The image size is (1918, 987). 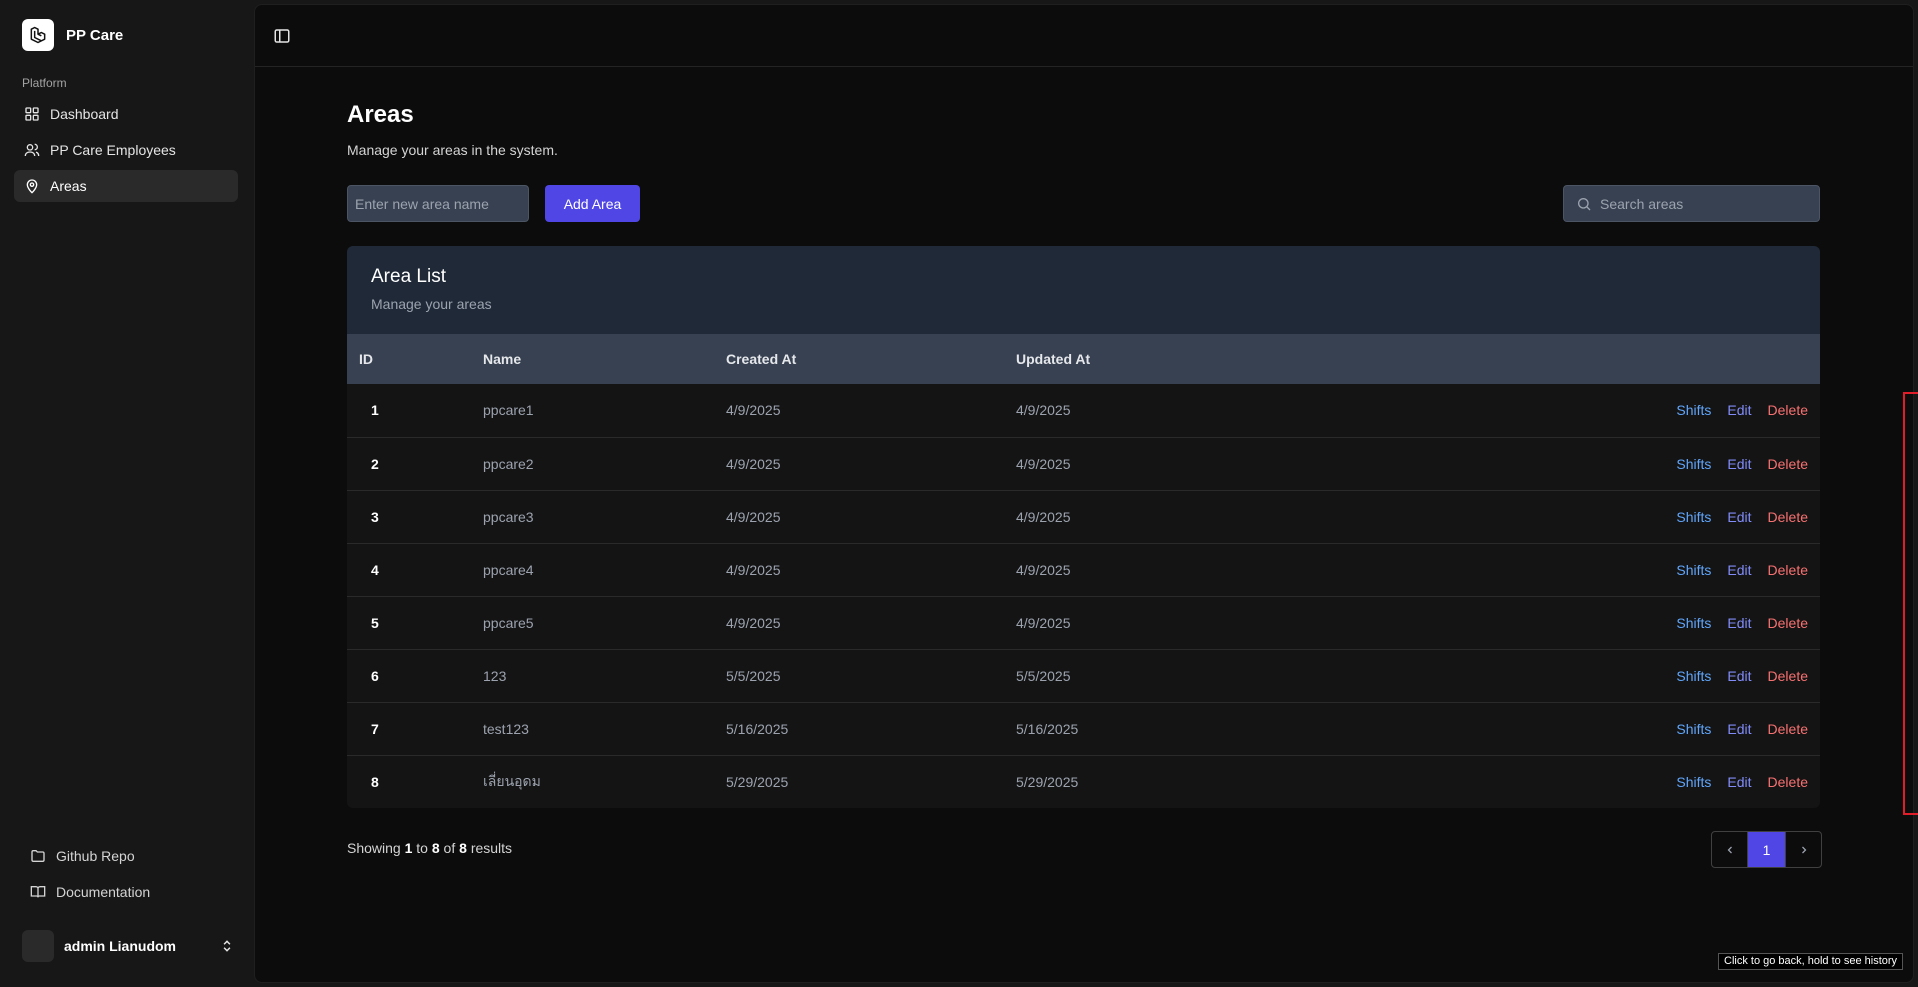 I want to click on table-row: 3 ppcare3 4/9/2025 4/9/2025 Shifts Edit Delete, so click(x=1083, y=516).